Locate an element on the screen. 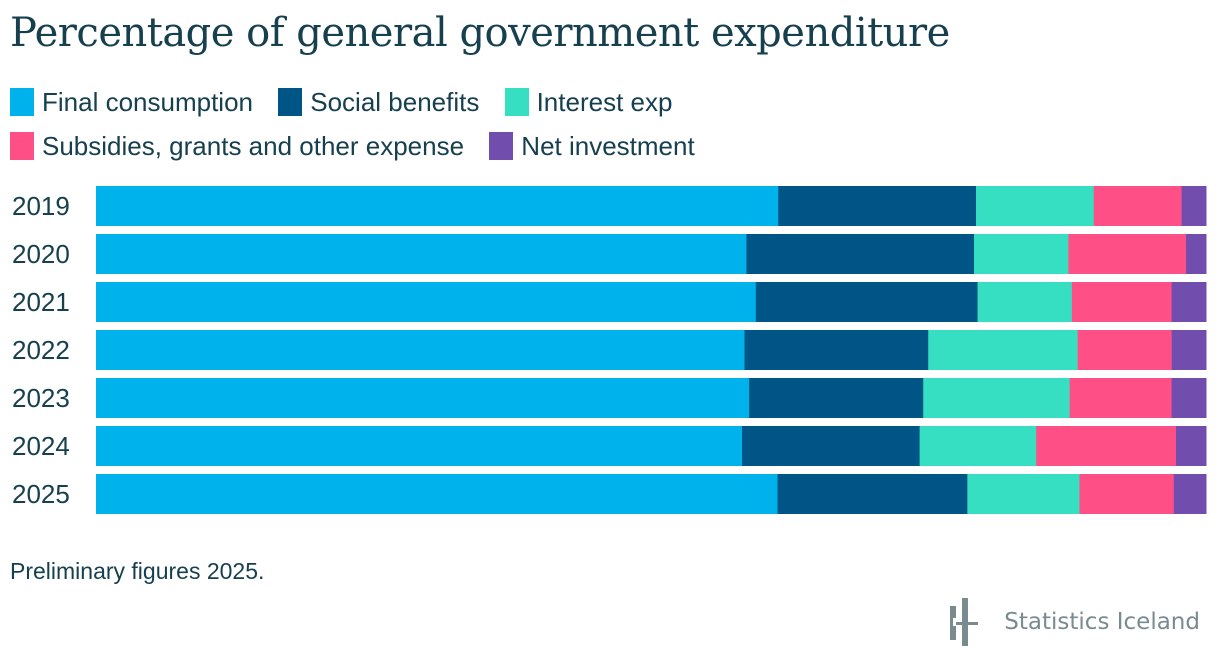  legend-item-subsidies: Subsidies, grants and other expense is located at coordinates (237, 146).